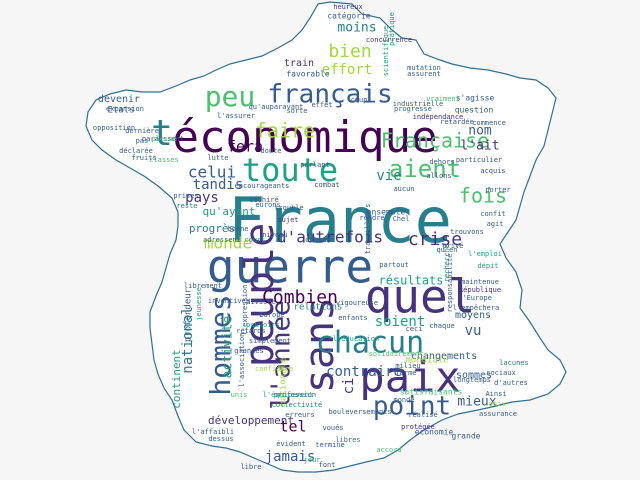  I want to click on word-cloud-word: profession, so click(295, 395).